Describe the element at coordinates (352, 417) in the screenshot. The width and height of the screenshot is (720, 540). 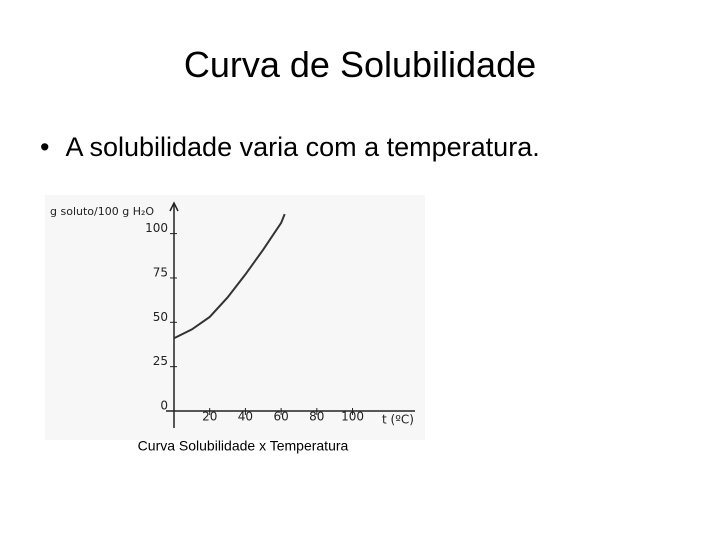
I see `x-tick-label: 100` at that location.